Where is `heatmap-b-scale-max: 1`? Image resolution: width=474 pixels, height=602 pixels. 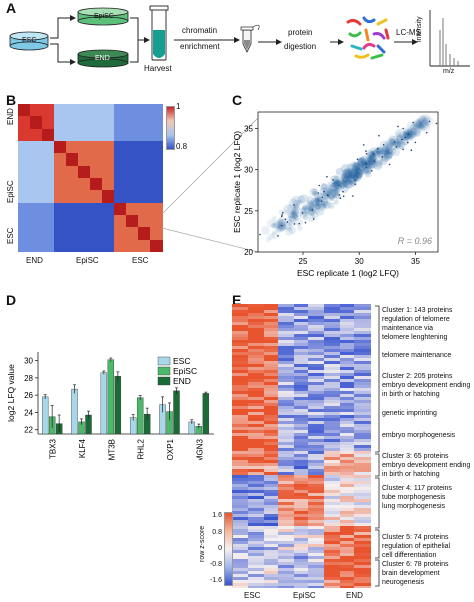
heatmap-b-scale-max: 1 is located at coordinates (178, 106).